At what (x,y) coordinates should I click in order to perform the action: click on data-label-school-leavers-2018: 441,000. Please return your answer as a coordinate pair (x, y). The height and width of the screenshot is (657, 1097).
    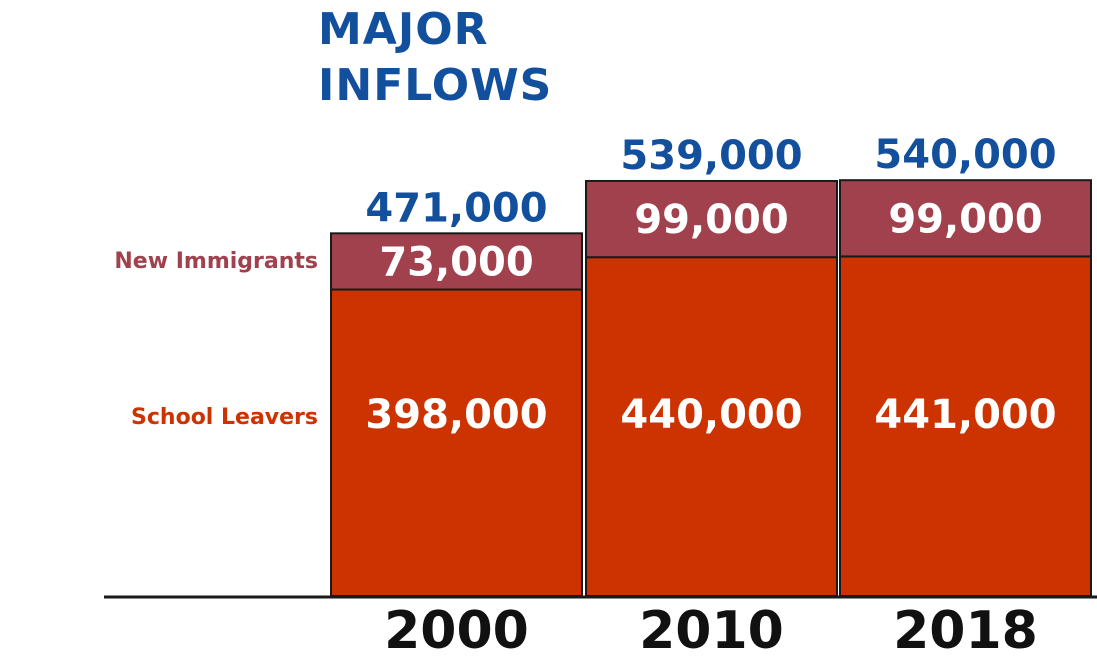
    Looking at the image, I should click on (965, 415).